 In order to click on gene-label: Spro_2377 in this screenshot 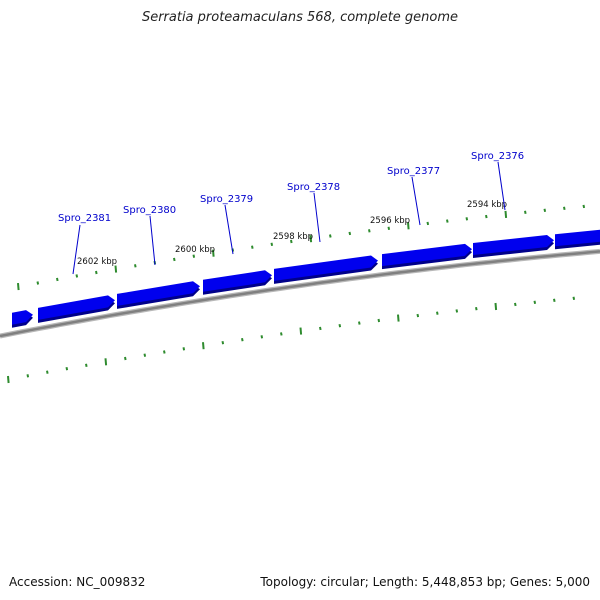, I will do `click(413, 171)`.